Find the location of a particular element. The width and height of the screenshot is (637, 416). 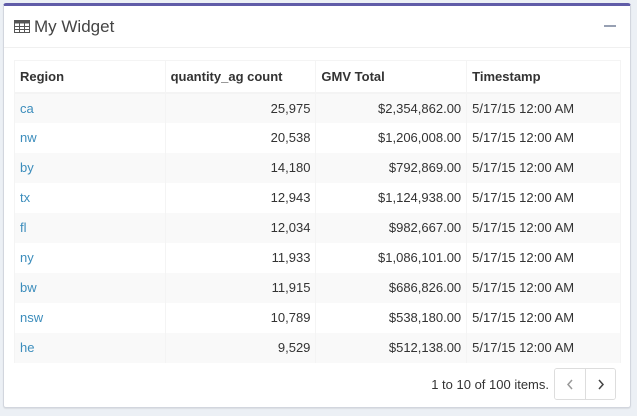

table-row: tx 12,943 $1,124,938.00 5/17/15 12:00 AM is located at coordinates (317, 197).